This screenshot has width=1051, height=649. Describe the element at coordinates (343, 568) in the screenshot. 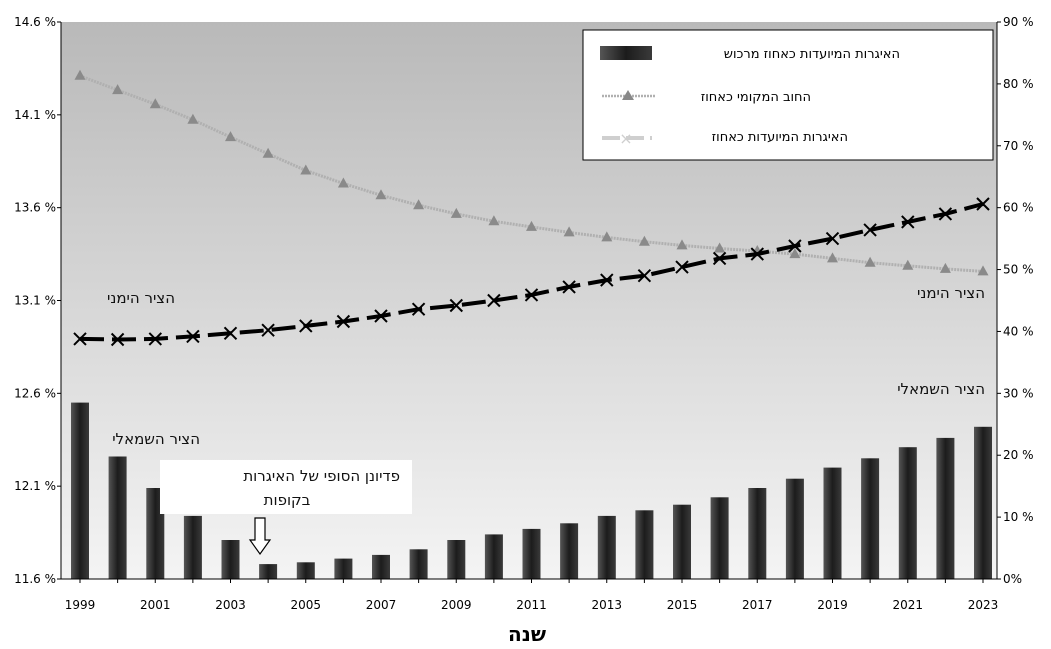

I see `bar-2006` at that location.